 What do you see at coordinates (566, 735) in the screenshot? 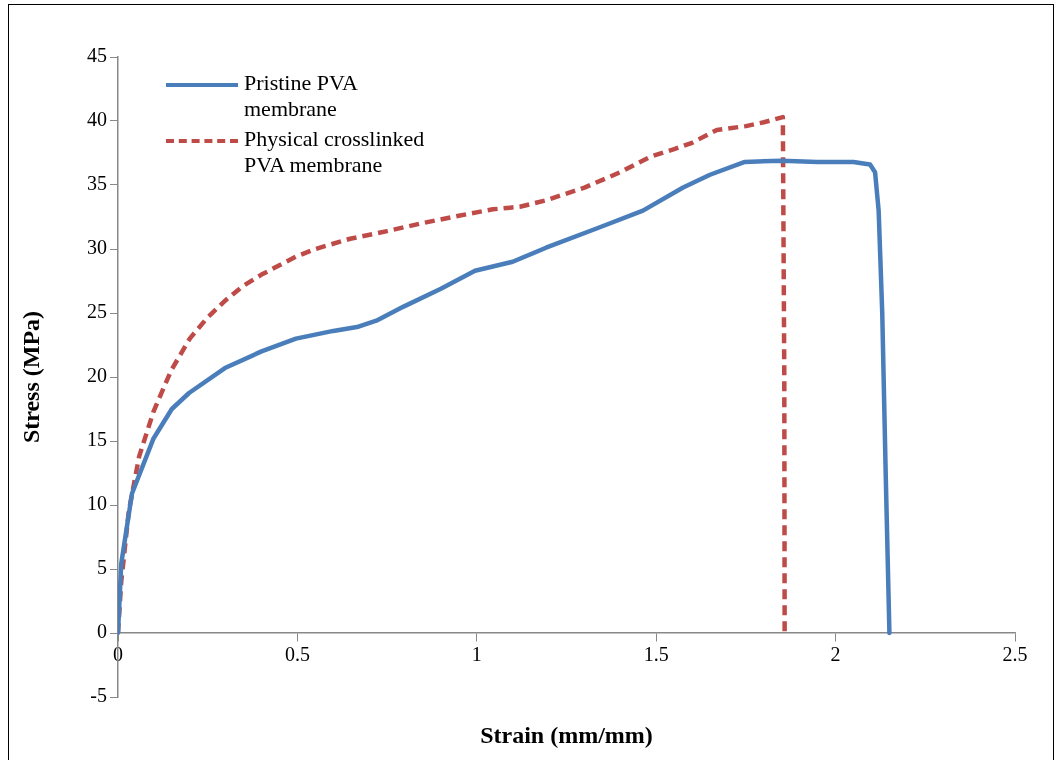
I see `x-axis-title: Strain (mm/mm)` at bounding box center [566, 735].